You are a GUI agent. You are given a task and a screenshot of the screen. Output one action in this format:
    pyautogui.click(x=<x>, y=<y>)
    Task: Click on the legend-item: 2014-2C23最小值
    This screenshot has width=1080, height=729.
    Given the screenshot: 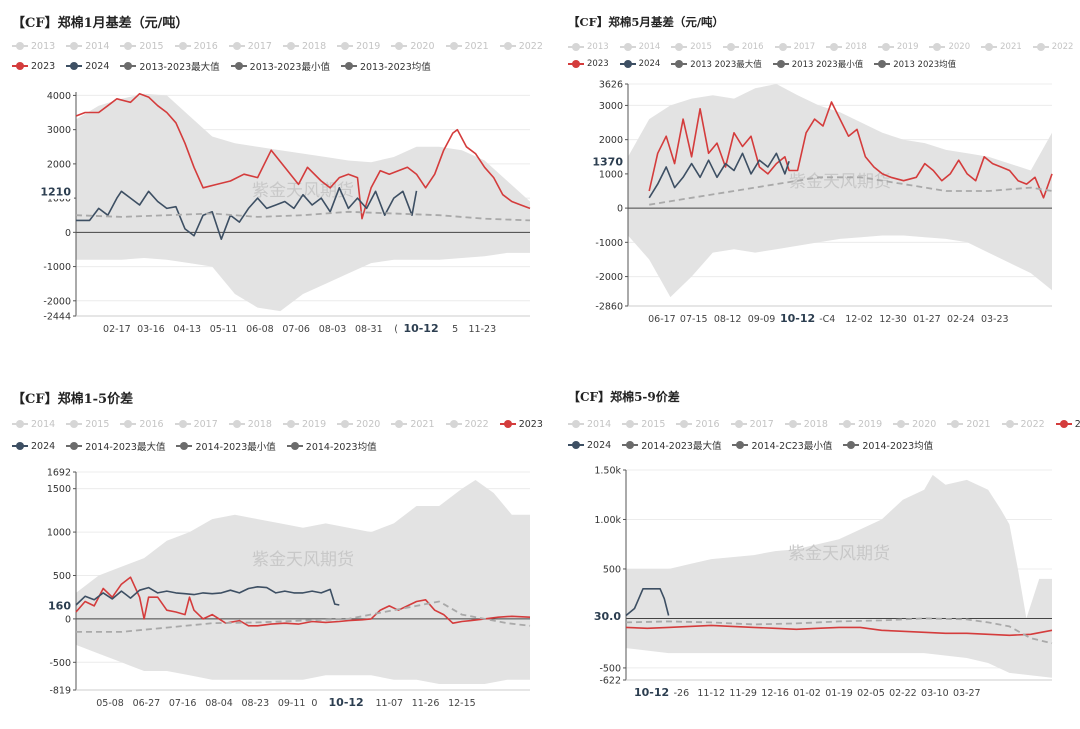 What is the action you would take?
    pyautogui.click(x=782, y=445)
    